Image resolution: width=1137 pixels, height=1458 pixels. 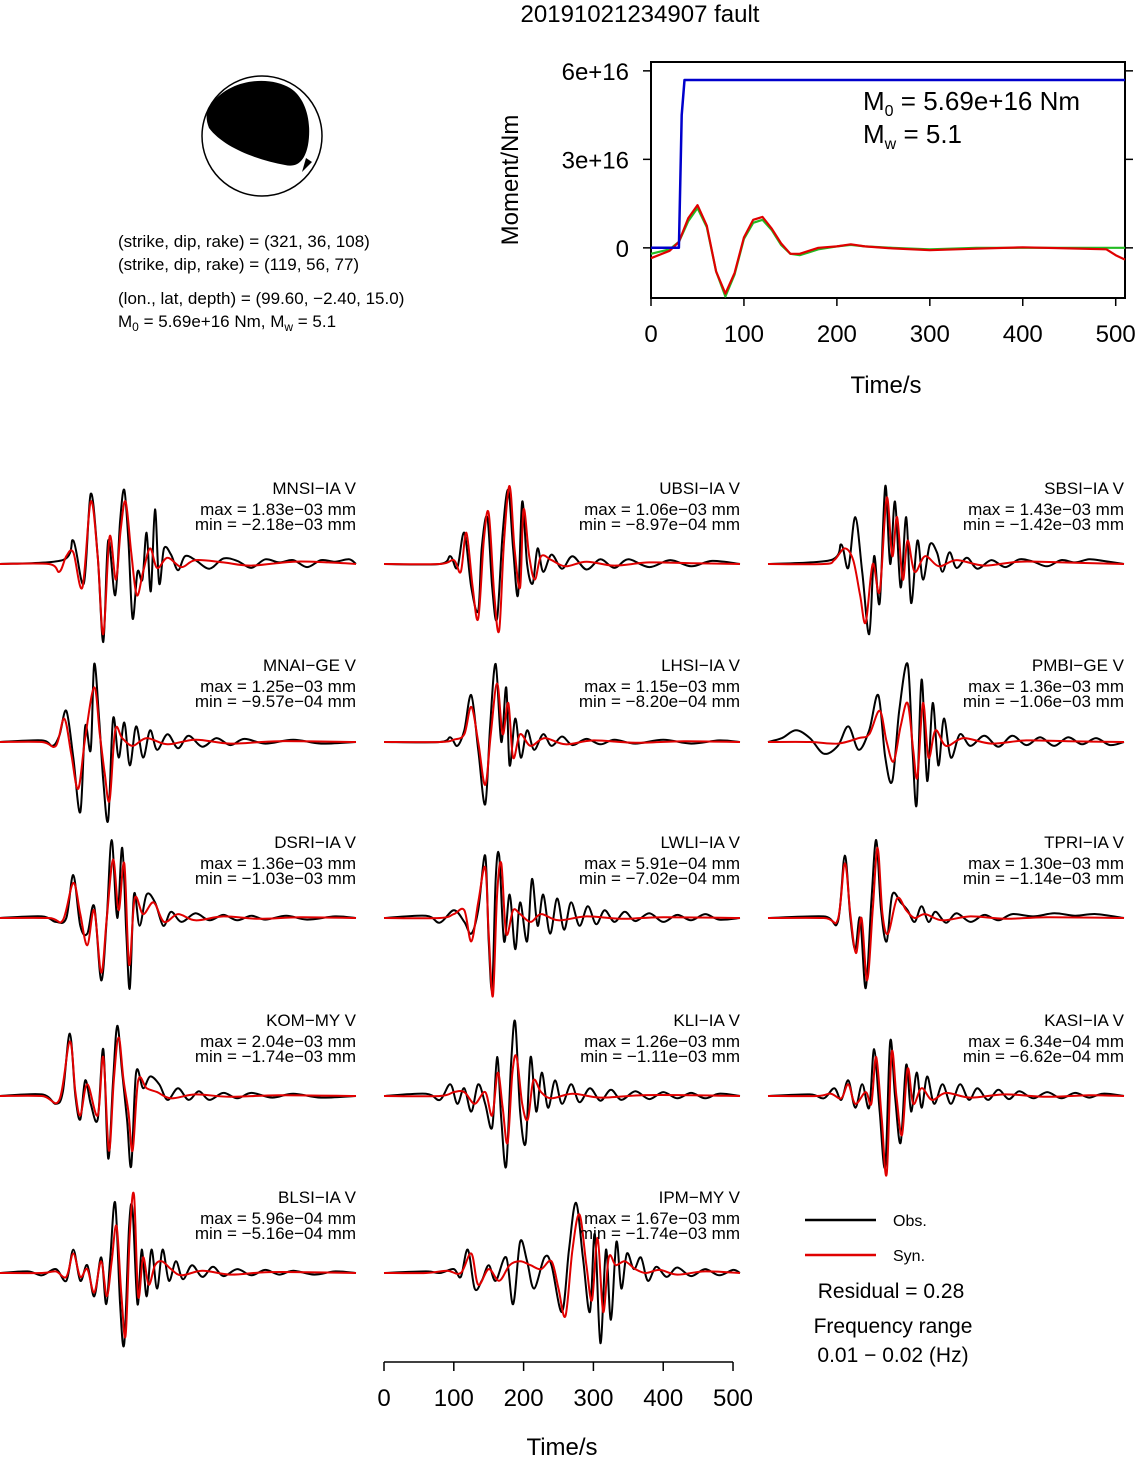 I want to click on station-max-amplitude: max = 6.34e−04 mm, so click(x=1046, y=1041).